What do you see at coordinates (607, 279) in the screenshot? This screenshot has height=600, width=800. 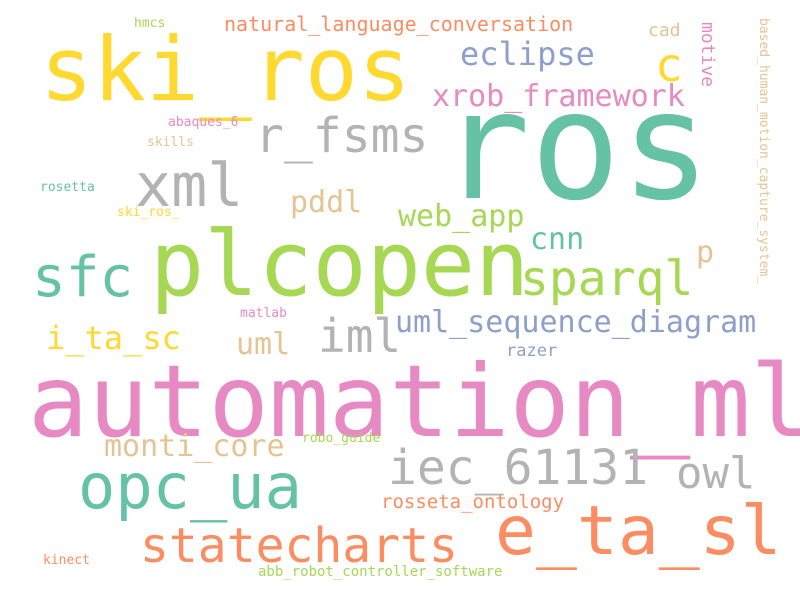 I see `word-sparql: sparql` at bounding box center [607, 279].